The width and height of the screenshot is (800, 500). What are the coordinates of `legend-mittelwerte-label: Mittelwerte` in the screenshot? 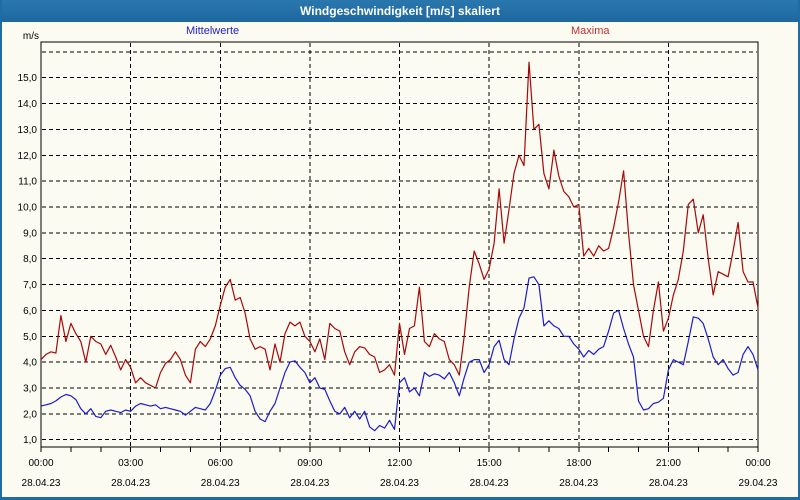 It's located at (213, 31).